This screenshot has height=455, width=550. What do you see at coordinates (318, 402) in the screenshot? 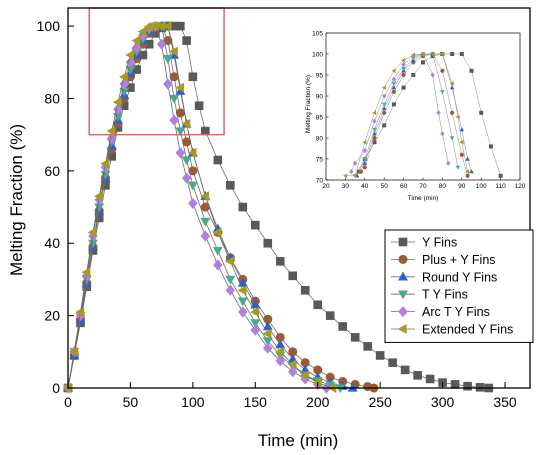
I see `x-tick-label: 200` at bounding box center [318, 402].